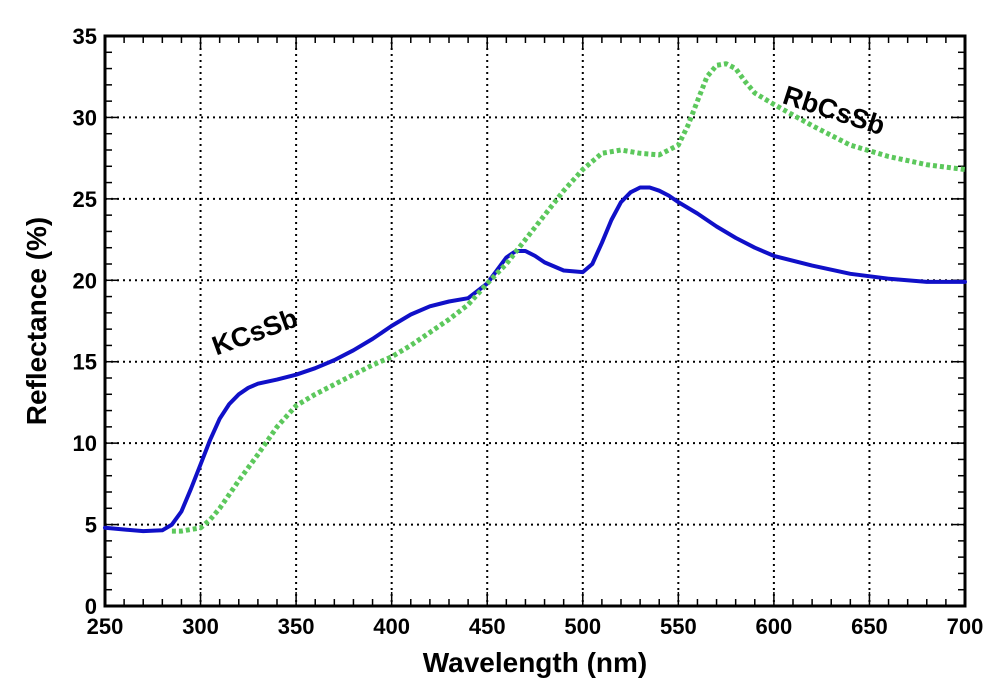  What do you see at coordinates (85, 362) in the screenshot?
I see `y-tick-label: 15` at bounding box center [85, 362].